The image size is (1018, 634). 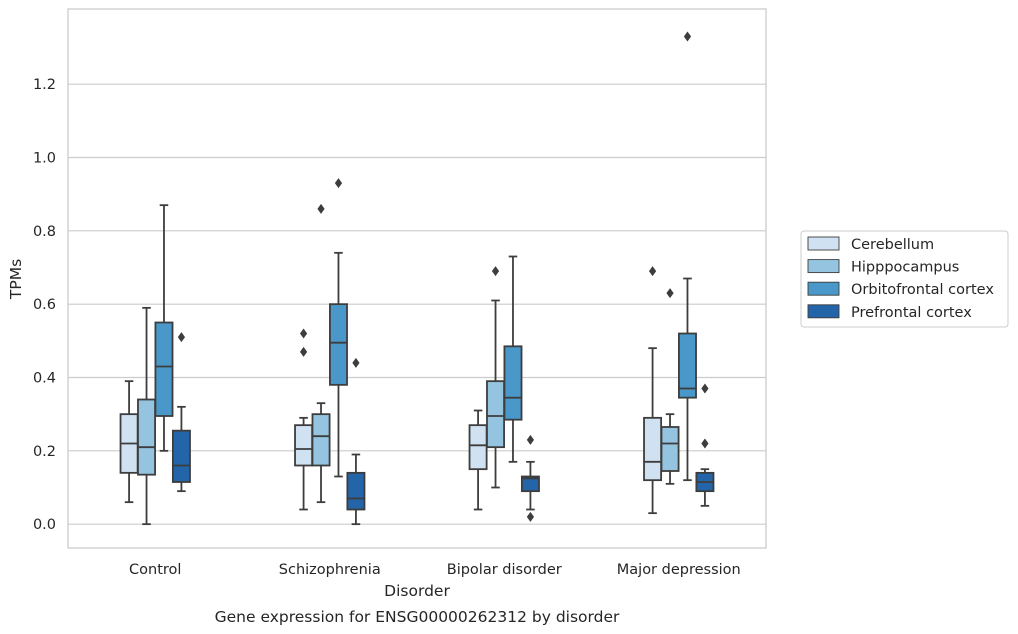 What do you see at coordinates (892, 245) in the screenshot?
I see `legend-label: Cerebellum` at bounding box center [892, 245].